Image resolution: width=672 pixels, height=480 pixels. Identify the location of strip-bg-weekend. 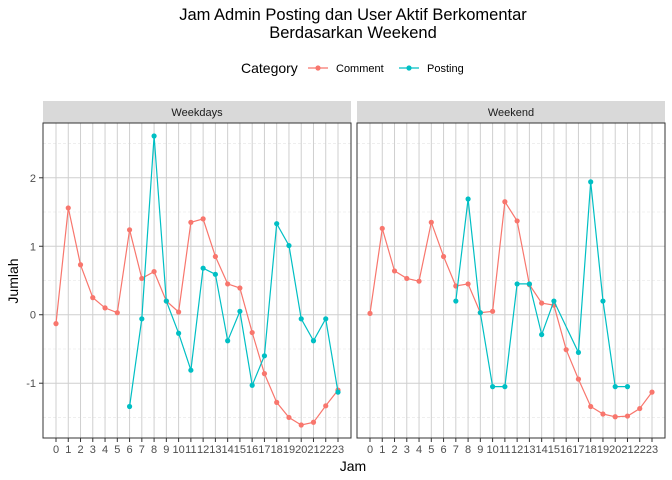
(511, 112).